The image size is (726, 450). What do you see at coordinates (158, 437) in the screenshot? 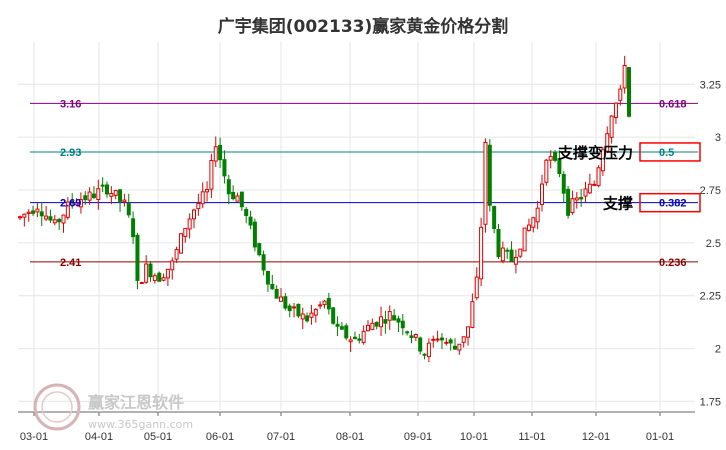
I see `x-tick-label: 05-01` at bounding box center [158, 437].